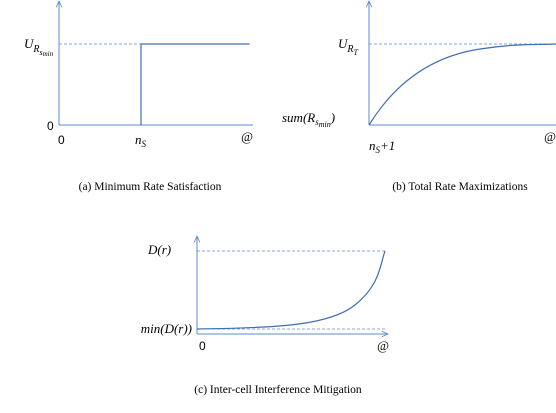 The width and height of the screenshot is (556, 413). What do you see at coordinates (291, 290) in the screenshot?
I see `exponential-curve` at bounding box center [291, 290].